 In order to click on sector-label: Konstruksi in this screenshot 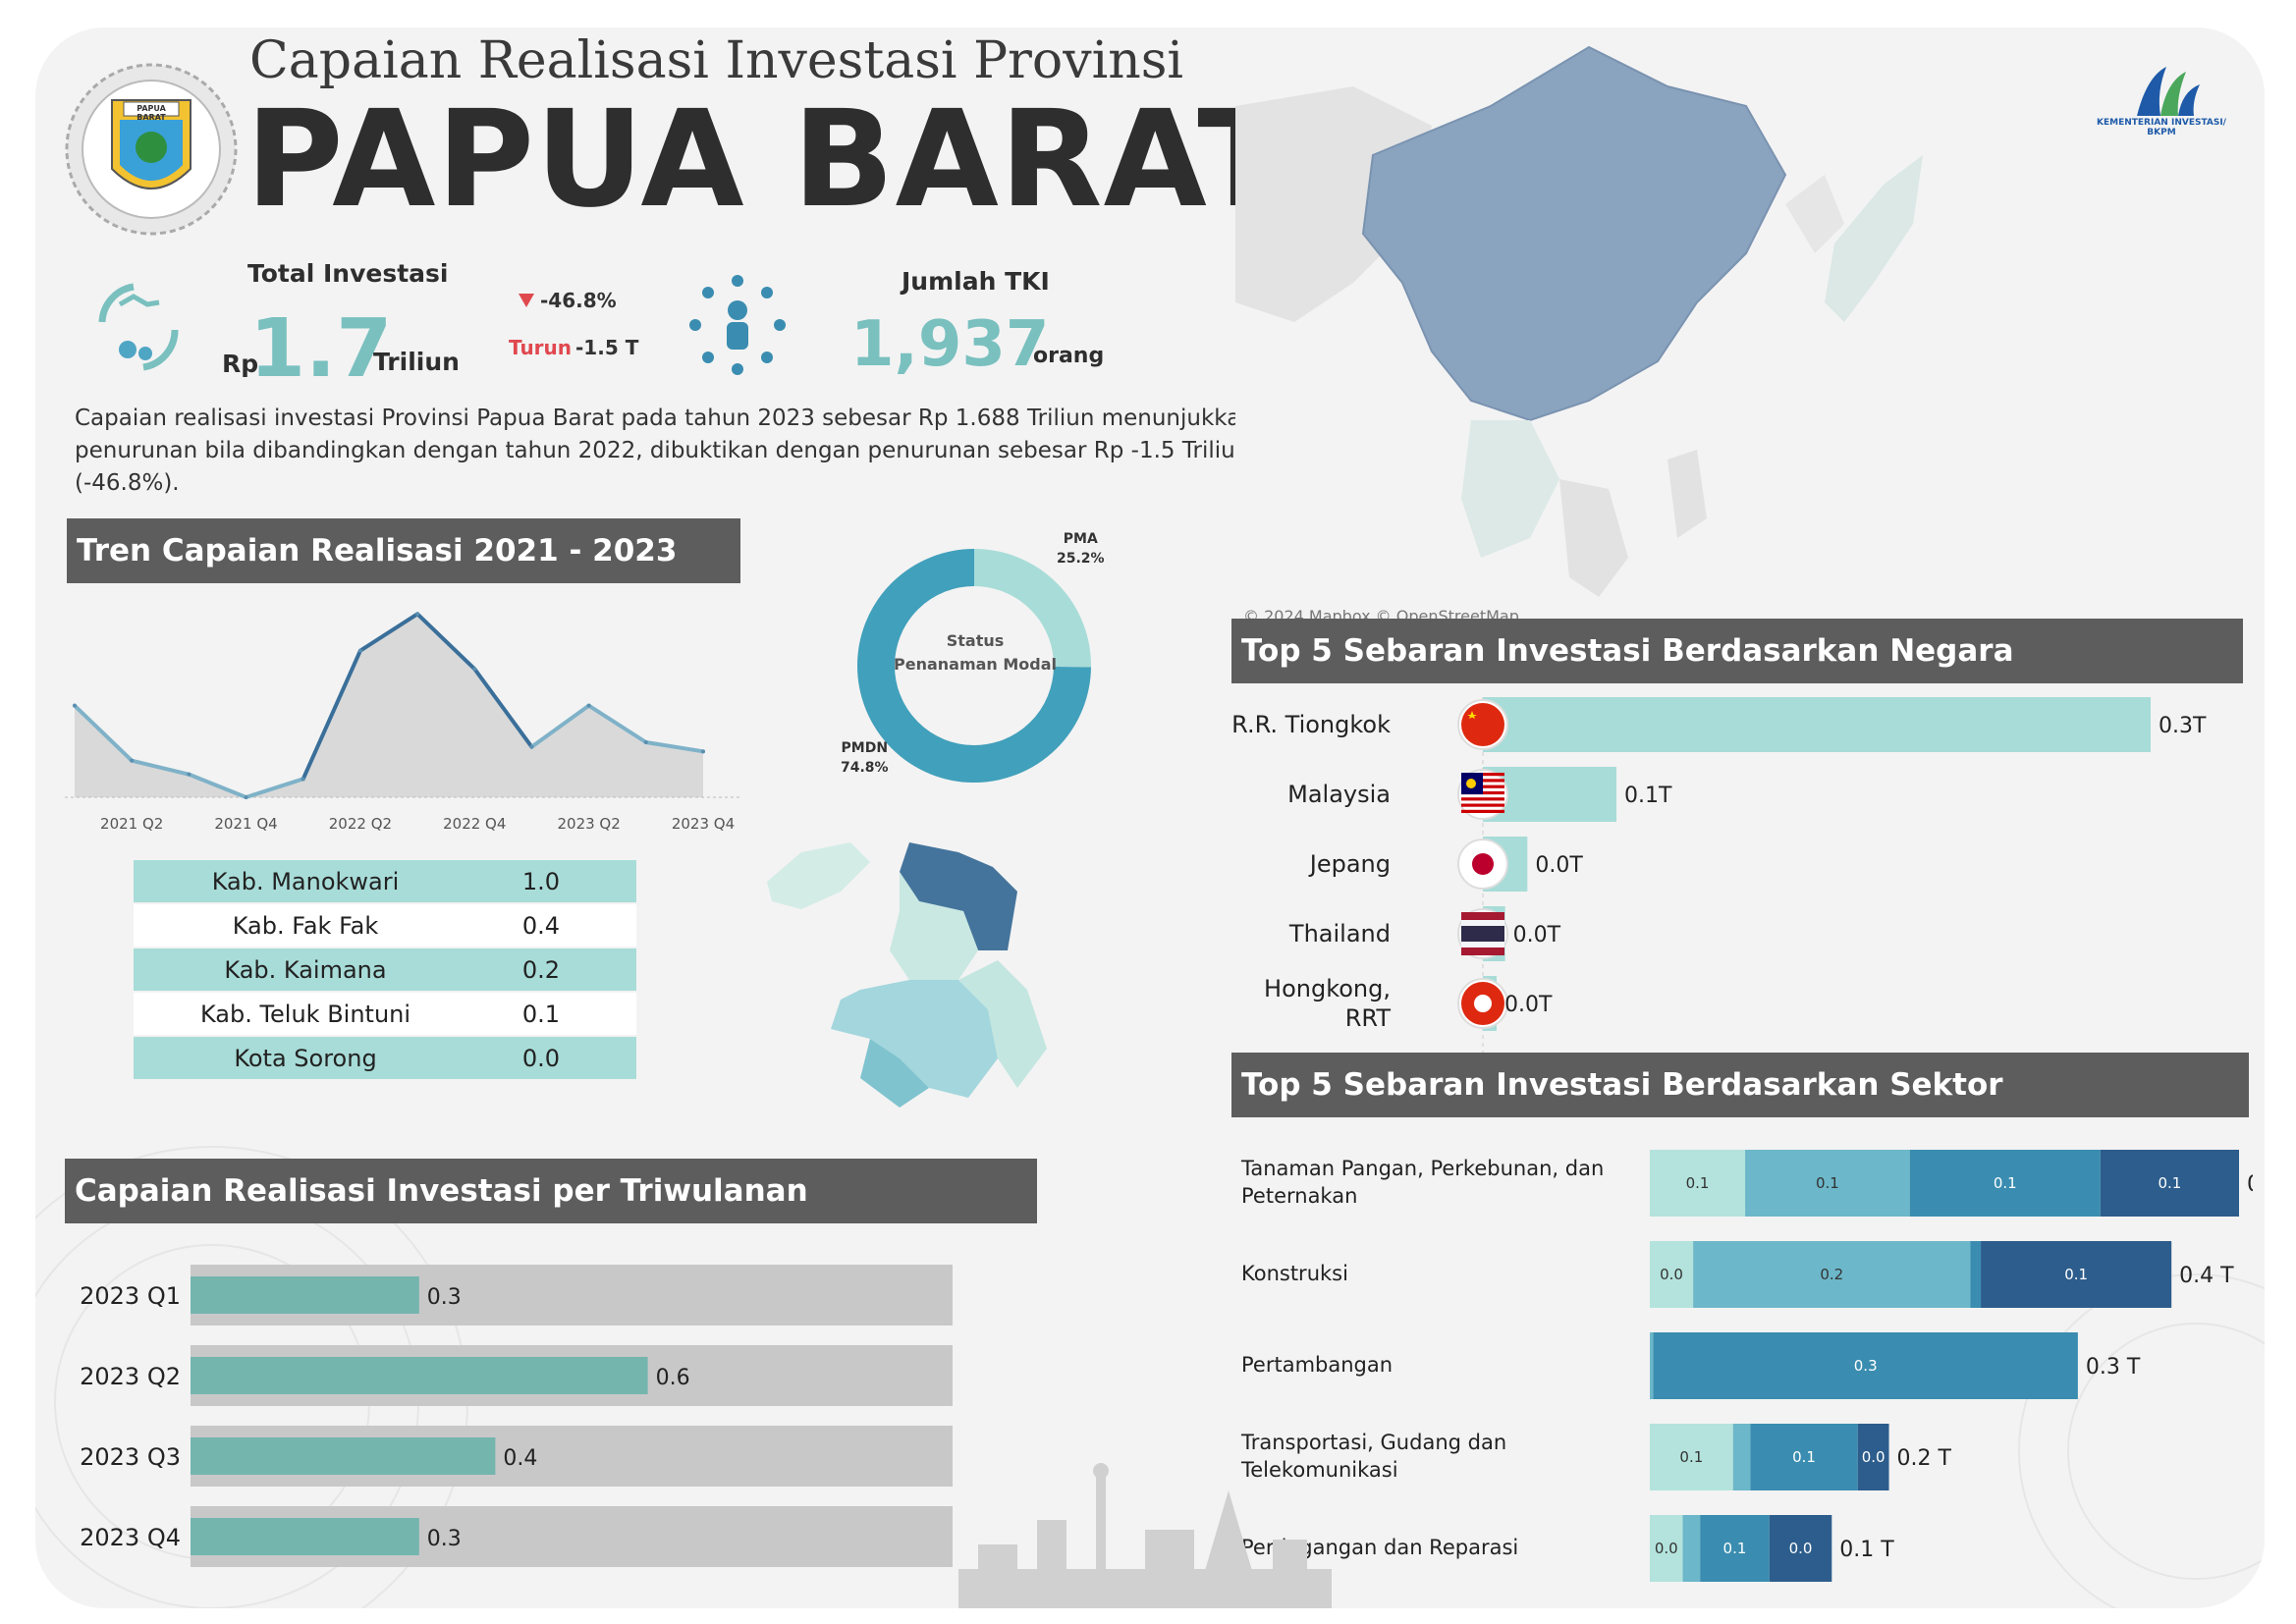, I will do `click(1294, 1273)`.